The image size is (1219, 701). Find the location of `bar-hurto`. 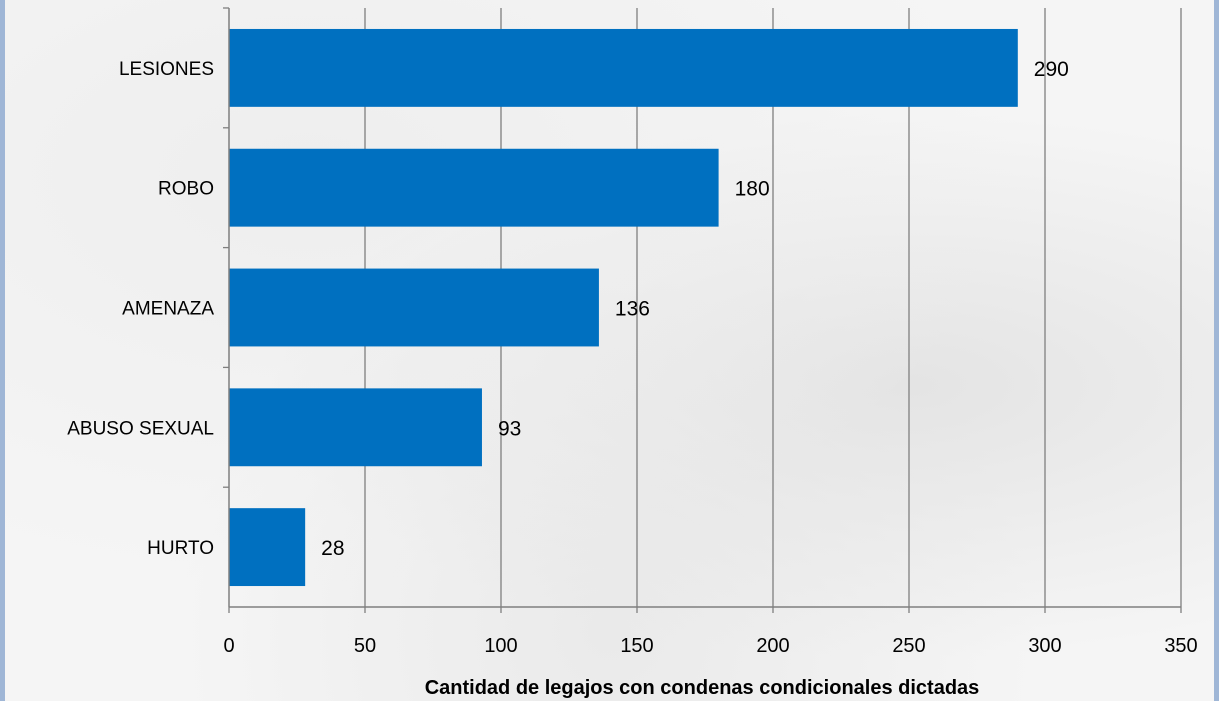

bar-hurto is located at coordinates (267, 547).